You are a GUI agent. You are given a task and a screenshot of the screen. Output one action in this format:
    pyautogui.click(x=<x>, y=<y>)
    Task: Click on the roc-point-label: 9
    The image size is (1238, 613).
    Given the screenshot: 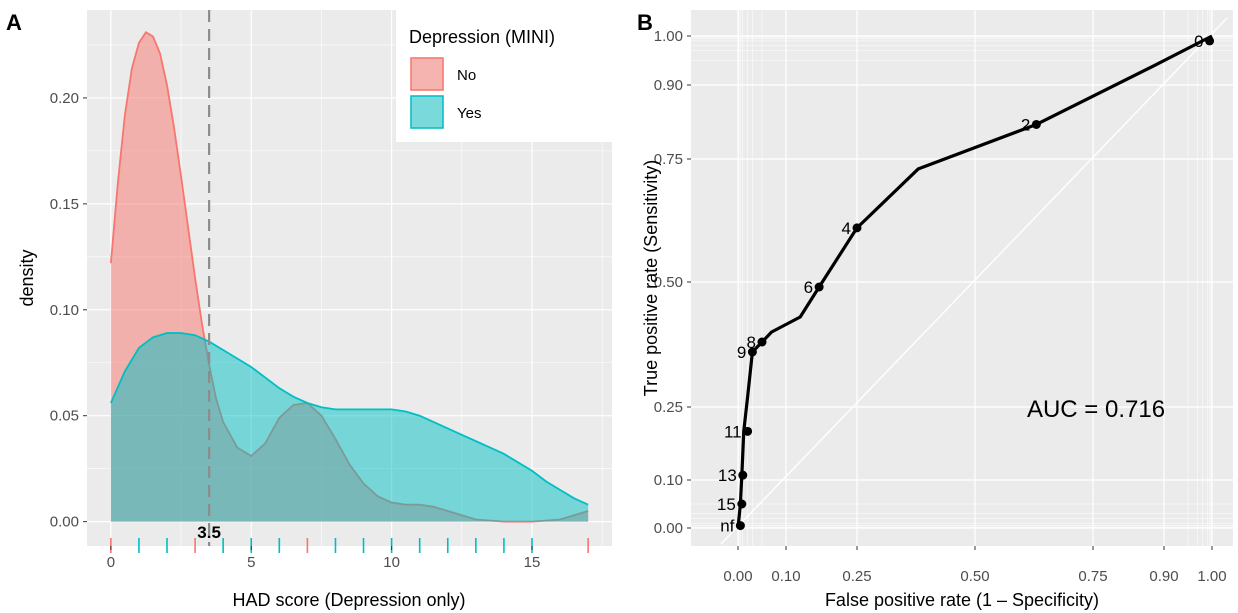 What is the action you would take?
    pyautogui.click(x=741, y=352)
    